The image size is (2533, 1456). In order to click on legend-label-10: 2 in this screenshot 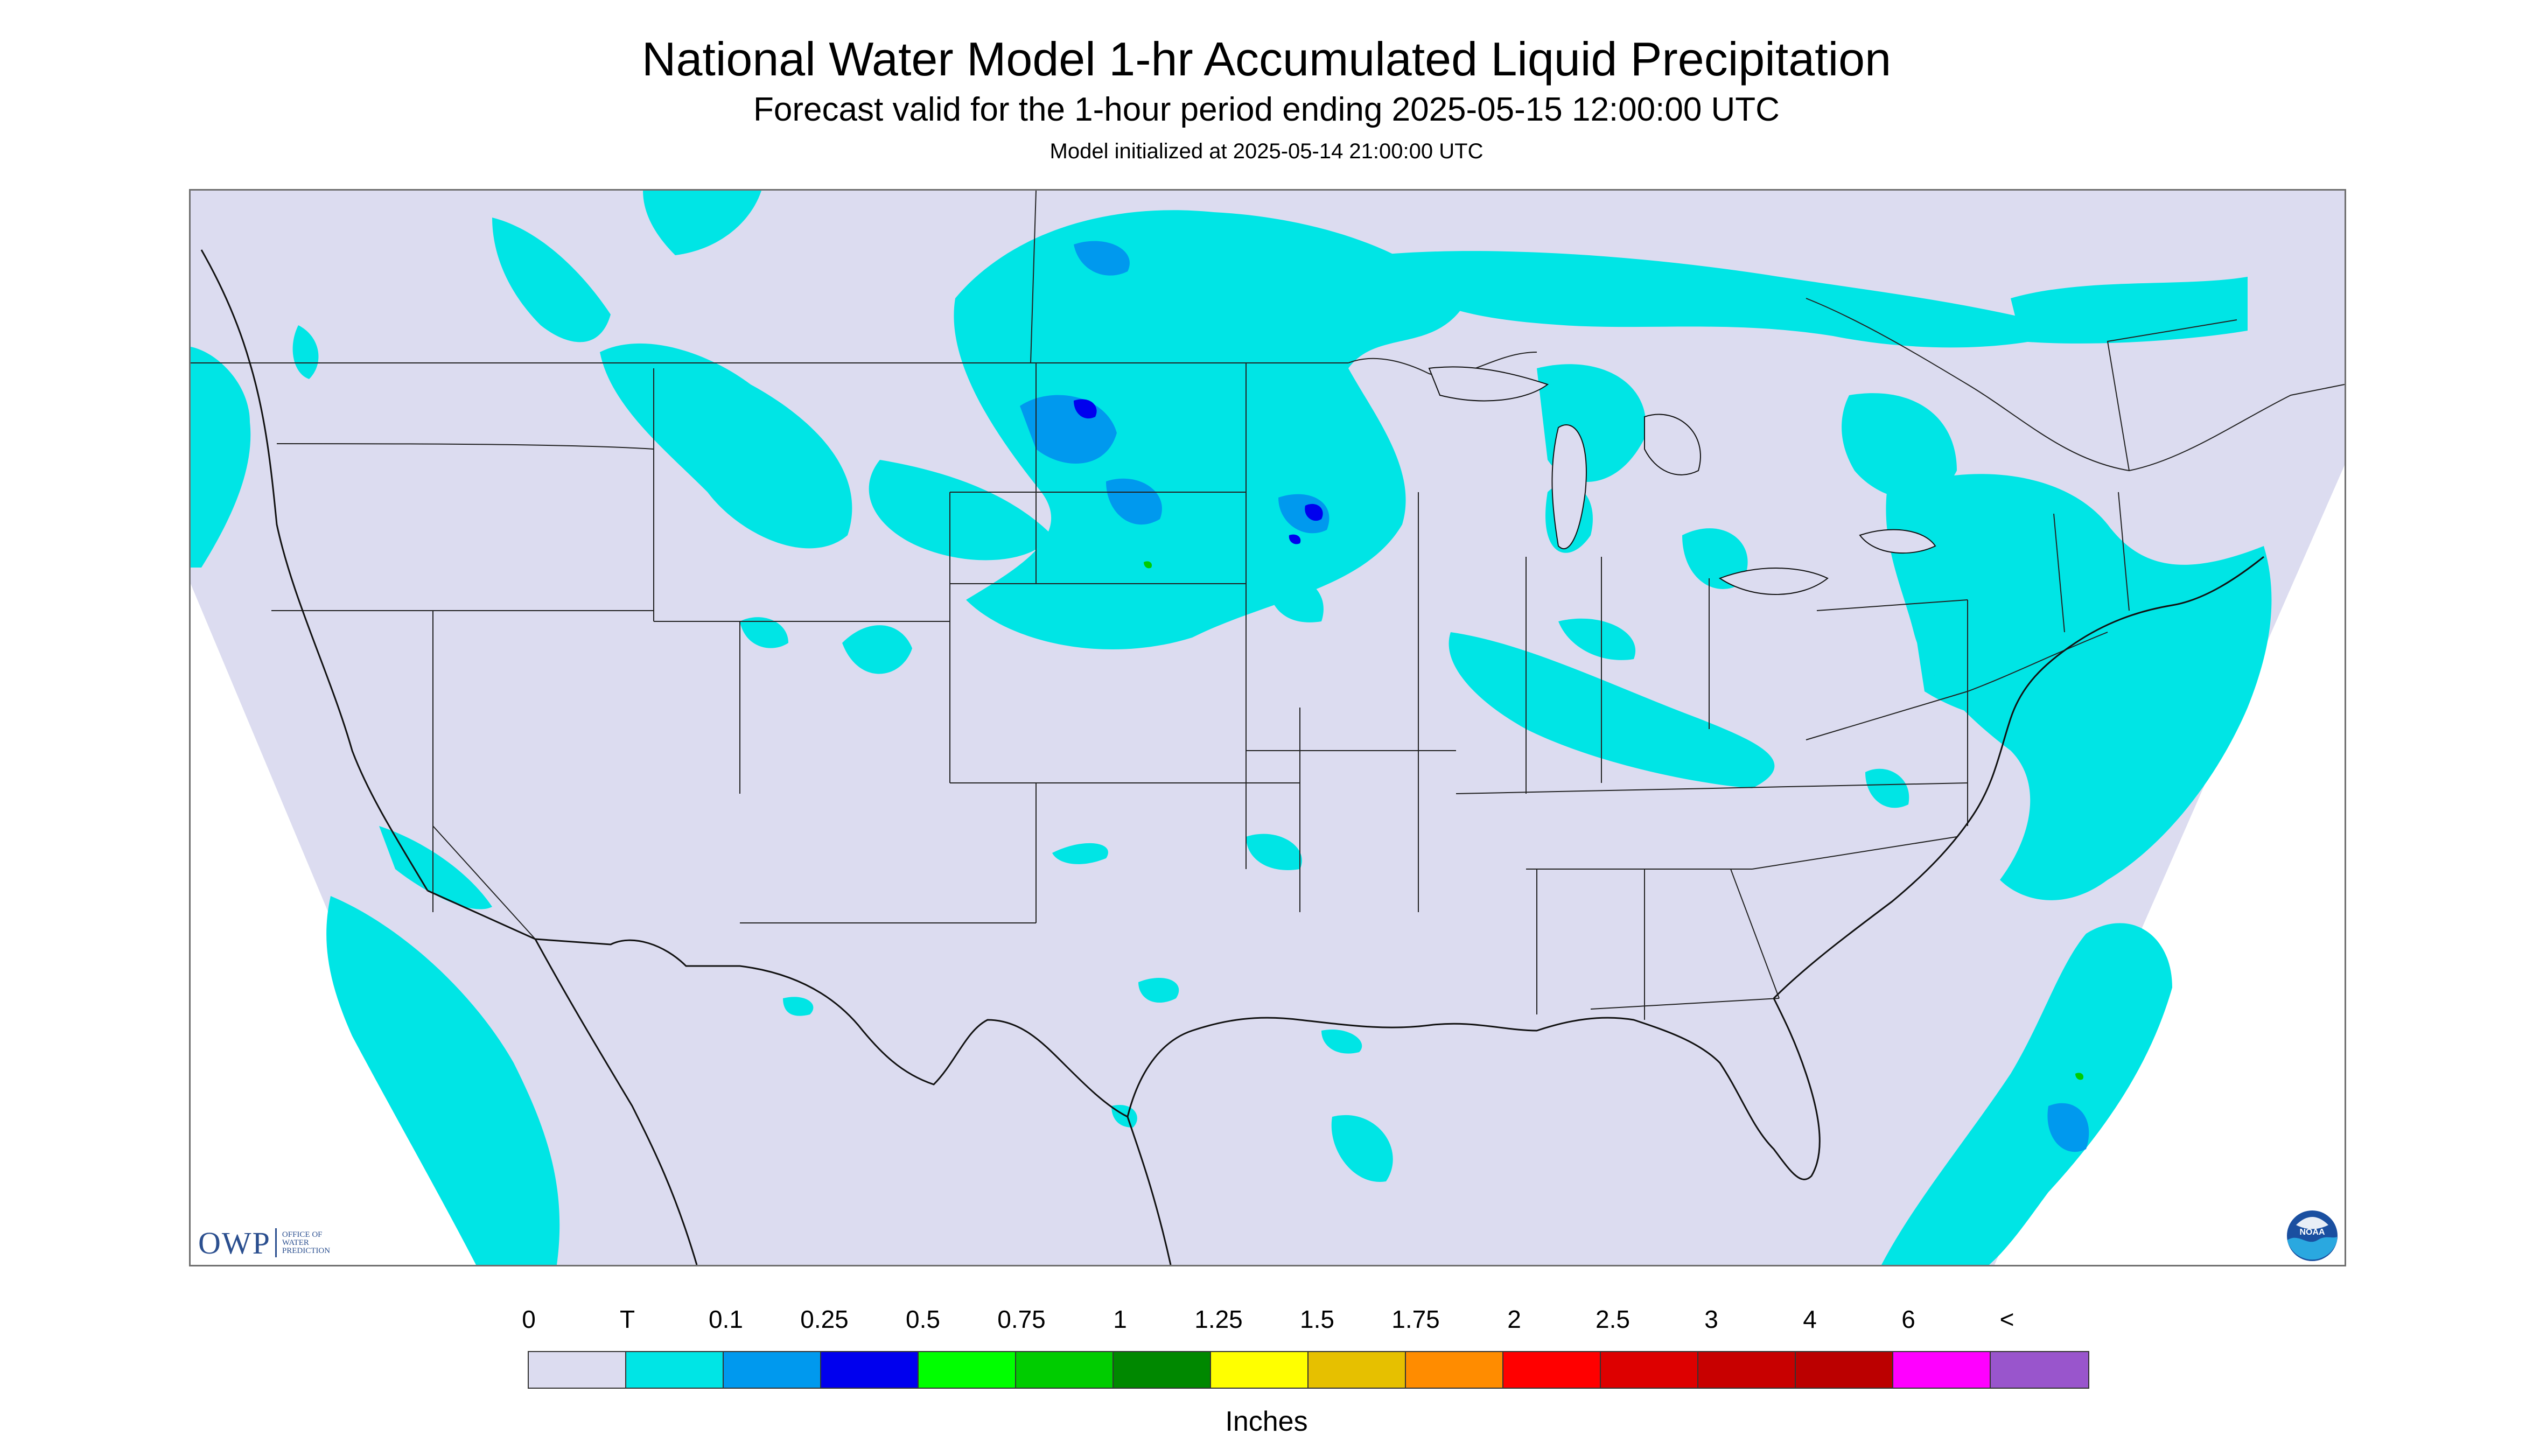, I will do `click(1514, 1319)`.